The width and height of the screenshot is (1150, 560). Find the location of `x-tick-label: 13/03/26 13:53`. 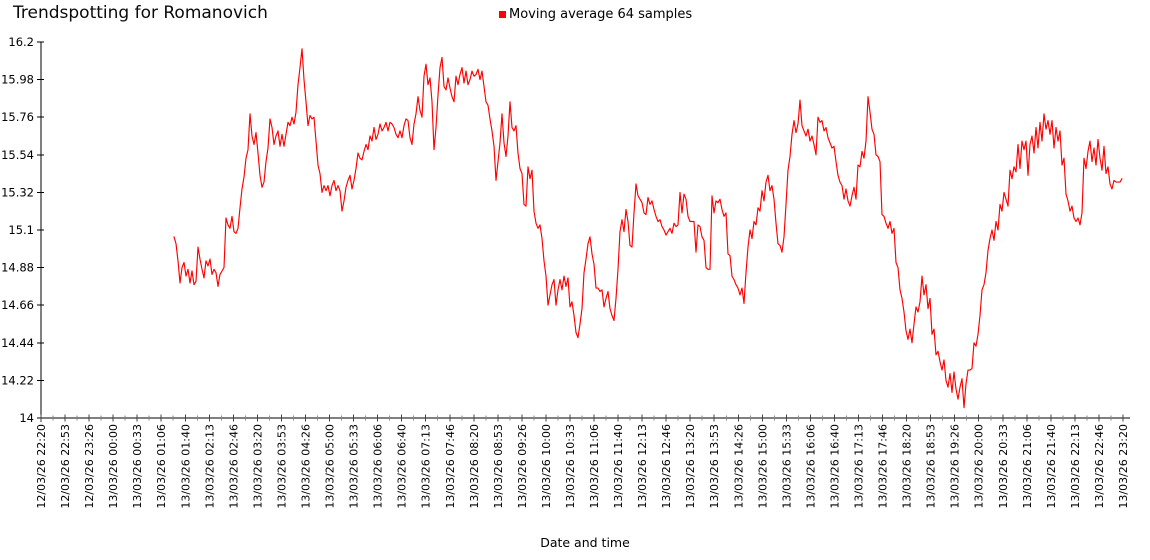

x-tick-label: 13/03/26 13:53 is located at coordinates (714, 466).